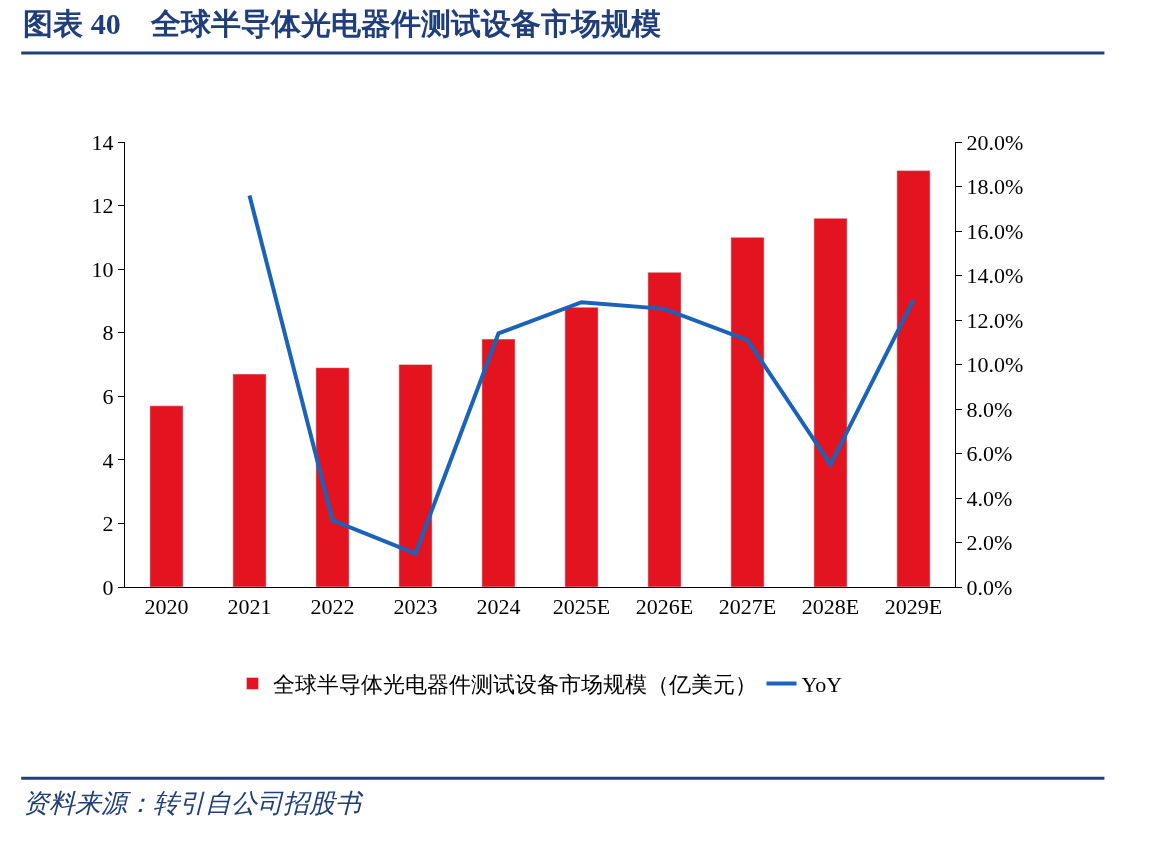 The height and width of the screenshot is (857, 1165). What do you see at coordinates (108, 396) in the screenshot?
I see `y-tick-label: 6` at bounding box center [108, 396].